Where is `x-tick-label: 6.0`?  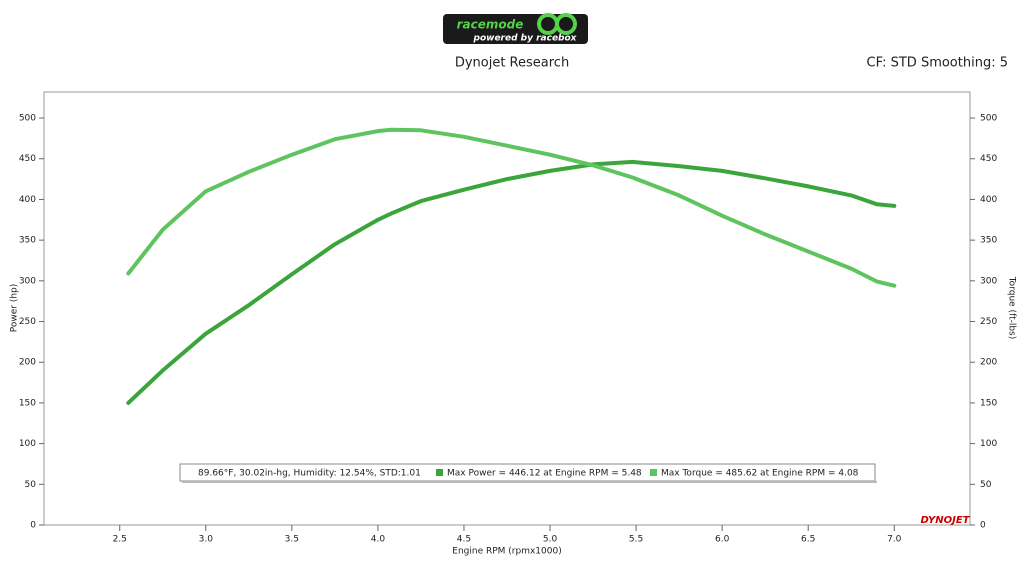
x-tick-label: 6.0 is located at coordinates (722, 540).